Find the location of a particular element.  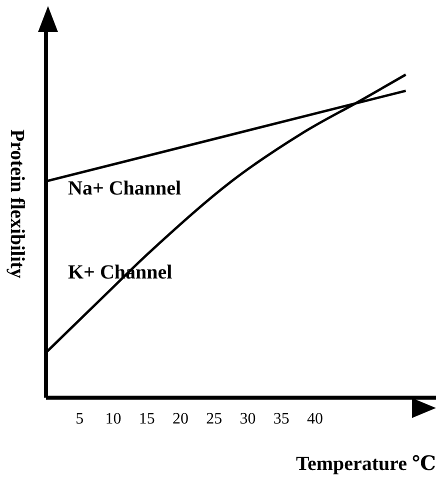

x-tick-label: 30 is located at coordinates (248, 419).